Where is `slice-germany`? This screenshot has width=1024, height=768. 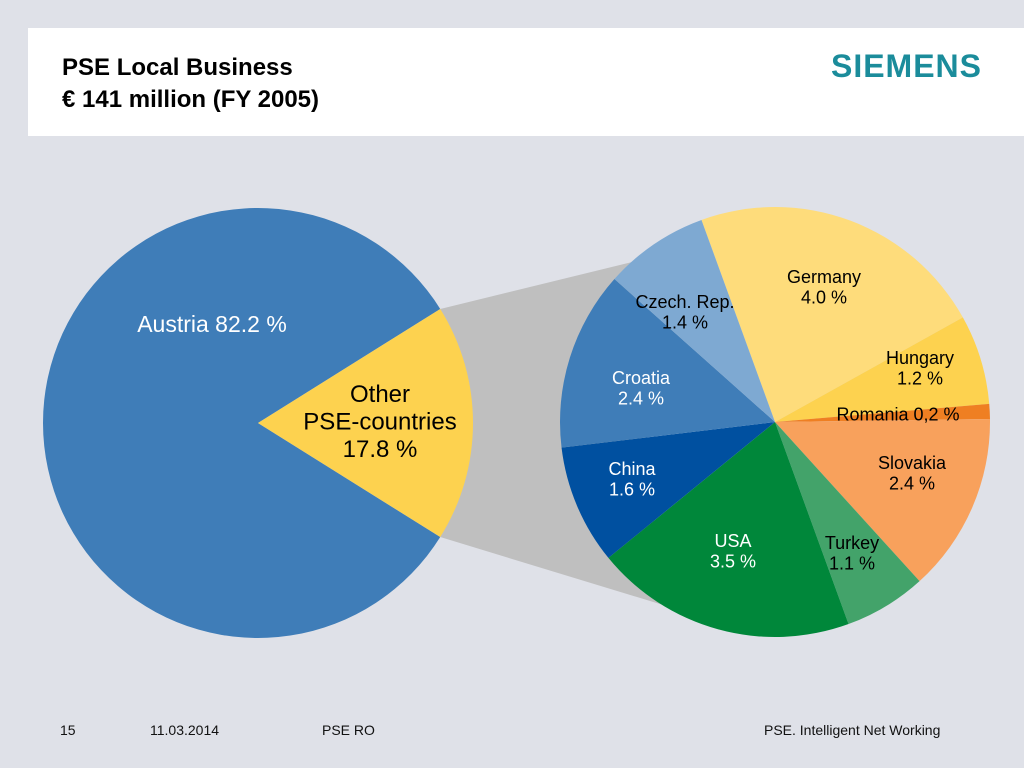
slice-germany is located at coordinates (832, 314).